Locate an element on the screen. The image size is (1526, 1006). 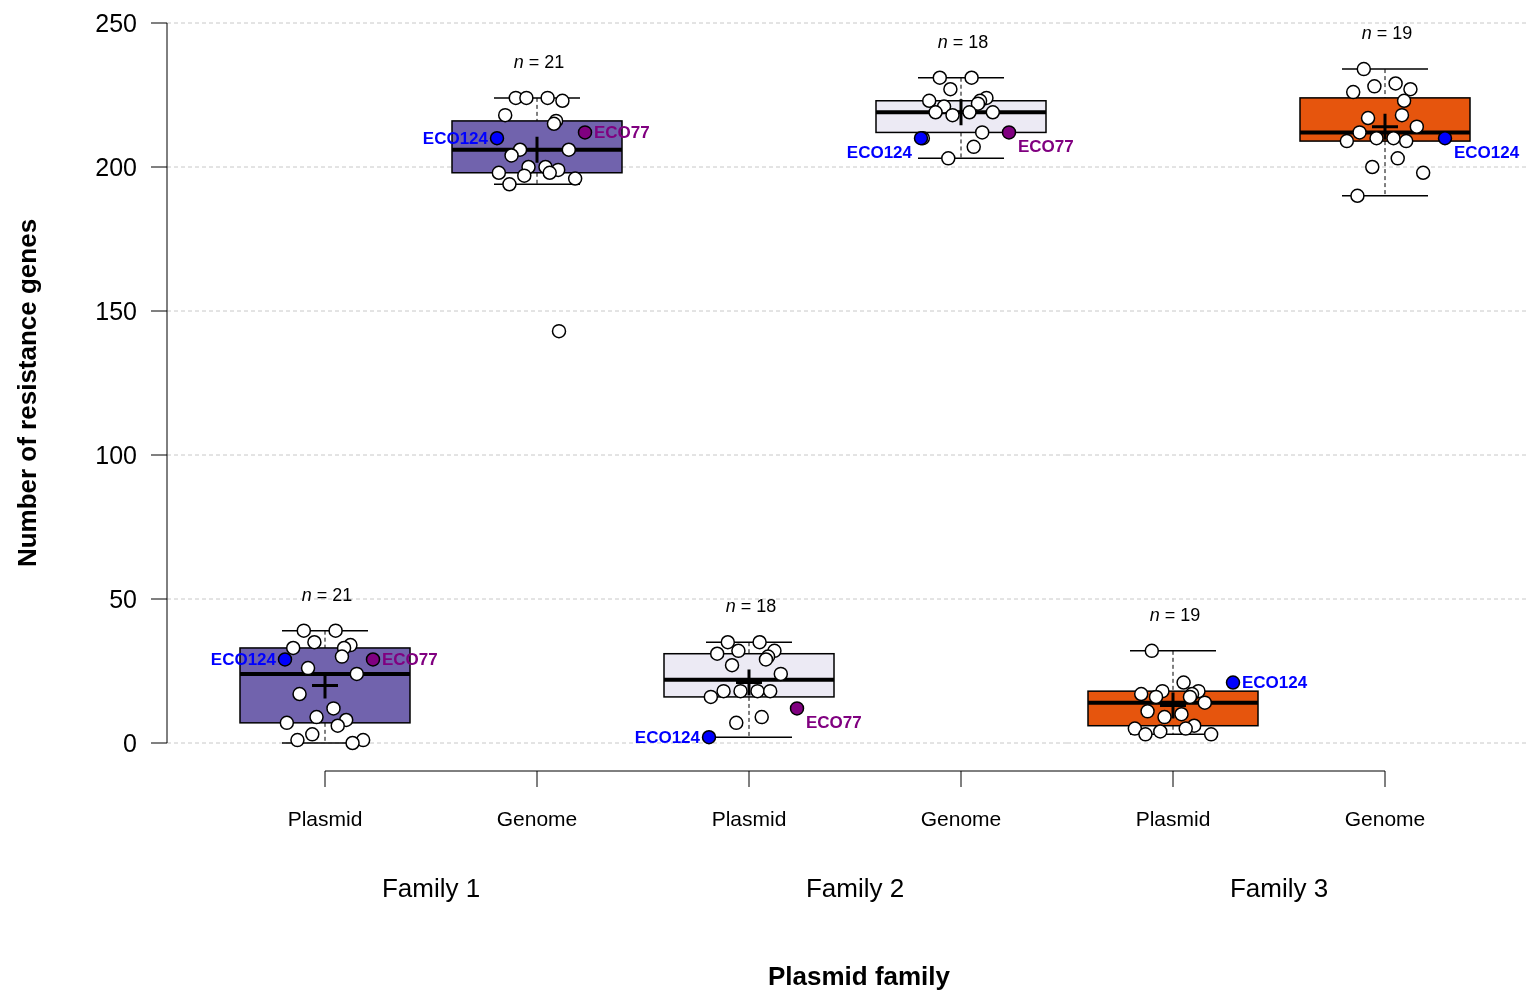
y-tick-label: 100 is located at coordinates (116, 454).